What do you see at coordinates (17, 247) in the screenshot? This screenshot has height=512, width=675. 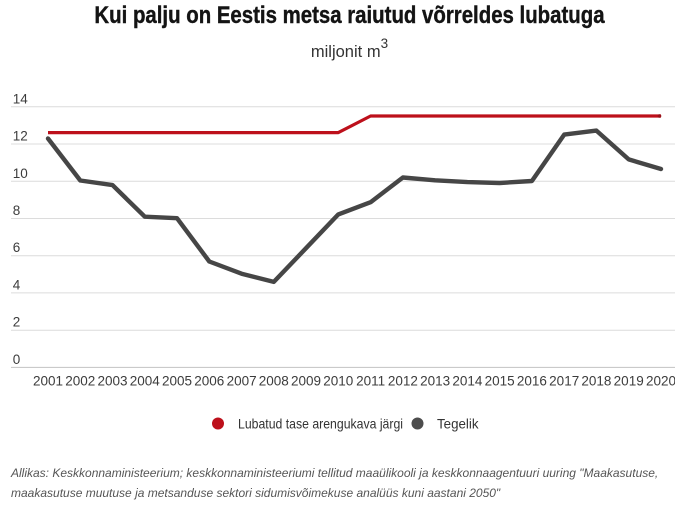 I see `svg-text: 6` at bounding box center [17, 247].